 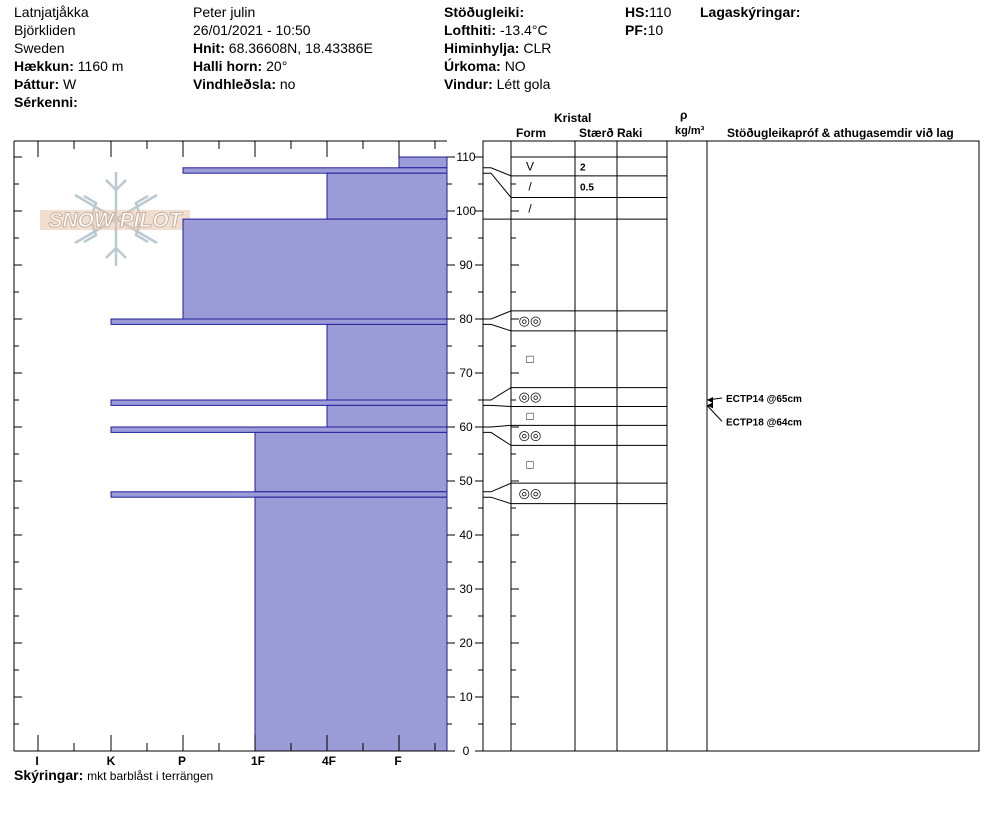 I want to click on elevation-label: Hækkun:, so click(x=44, y=66).